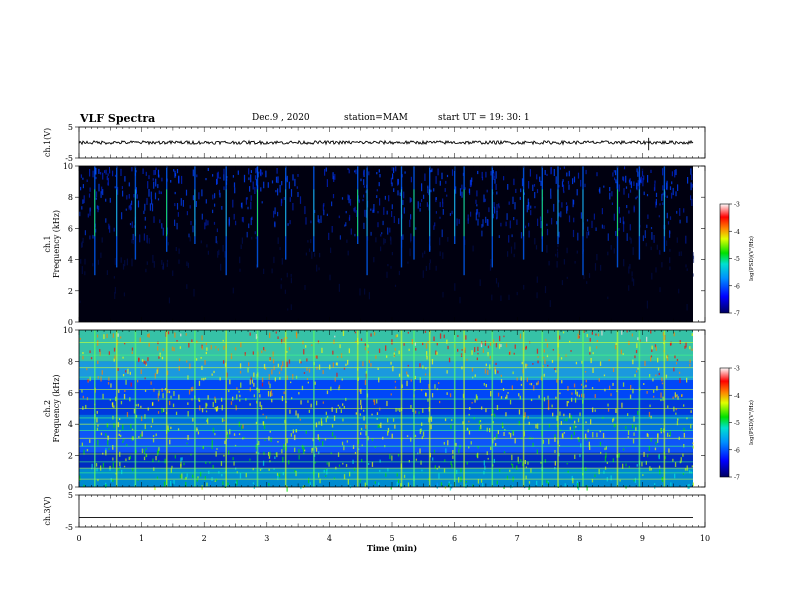  I want to click on ch1-waveform-ytick-label: -5, so click(69, 158).